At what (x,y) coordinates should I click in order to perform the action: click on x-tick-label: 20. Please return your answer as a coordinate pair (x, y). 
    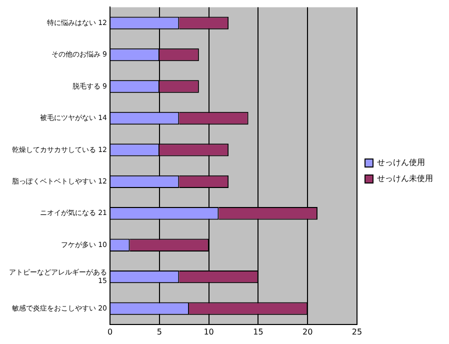
    Looking at the image, I should click on (307, 331).